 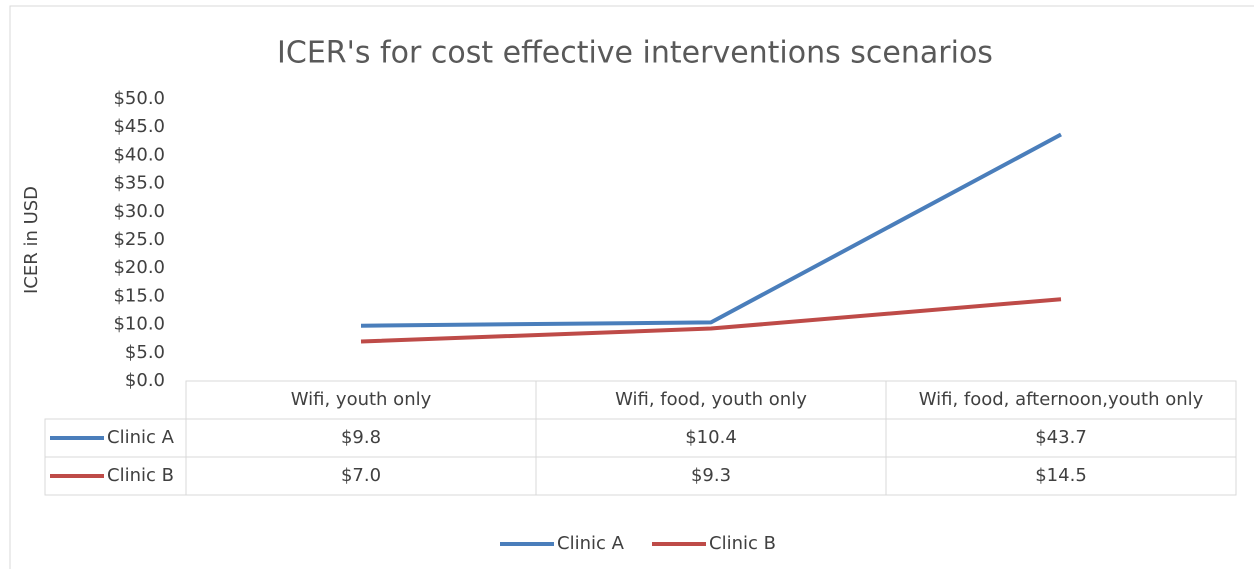 What do you see at coordinates (31, 240) in the screenshot?
I see `y-axis-label: ICER in USD` at bounding box center [31, 240].